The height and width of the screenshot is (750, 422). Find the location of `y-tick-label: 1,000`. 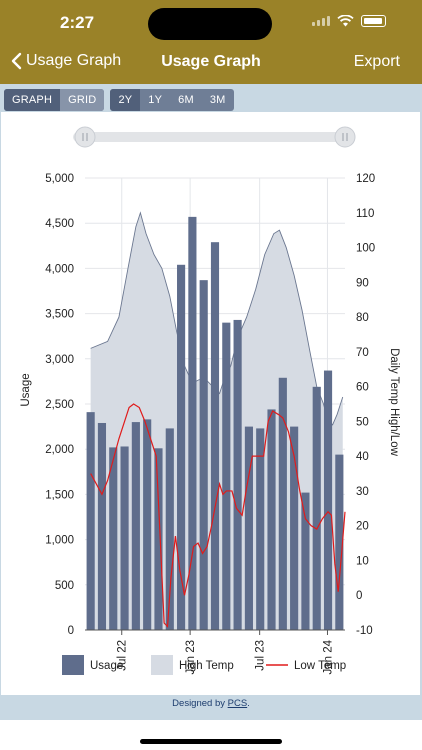

y-tick-label: 1,000 is located at coordinates (59, 541).